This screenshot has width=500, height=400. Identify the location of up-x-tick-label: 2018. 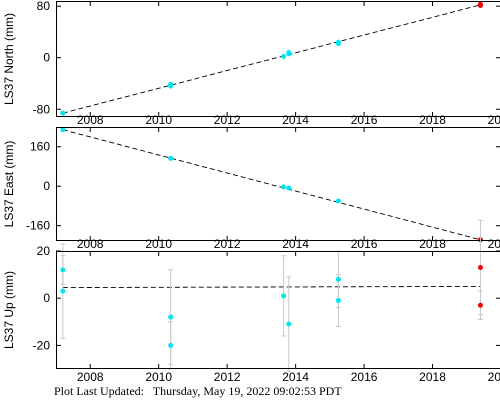
(432, 244).